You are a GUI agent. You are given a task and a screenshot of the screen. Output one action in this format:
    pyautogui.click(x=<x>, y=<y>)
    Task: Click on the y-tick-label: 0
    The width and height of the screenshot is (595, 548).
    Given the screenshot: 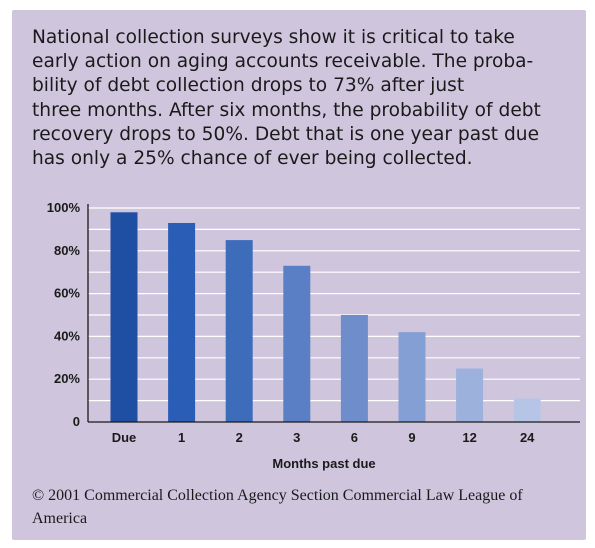 What is the action you would take?
    pyautogui.click(x=76, y=421)
    